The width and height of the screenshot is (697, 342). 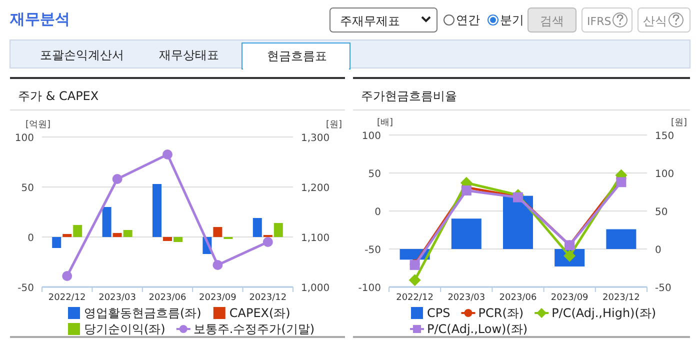 What do you see at coordinates (477, 329) in the screenshot?
I see `legend-label: P/C(Adj.,Low)(좌)` at bounding box center [477, 329].